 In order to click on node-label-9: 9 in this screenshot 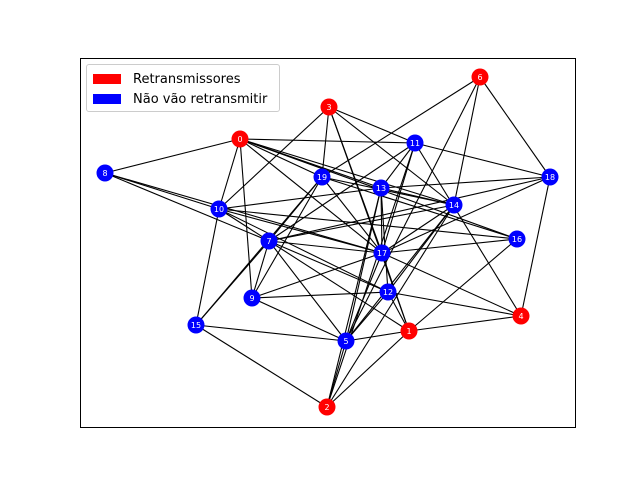, I will do `click(251, 298)`.